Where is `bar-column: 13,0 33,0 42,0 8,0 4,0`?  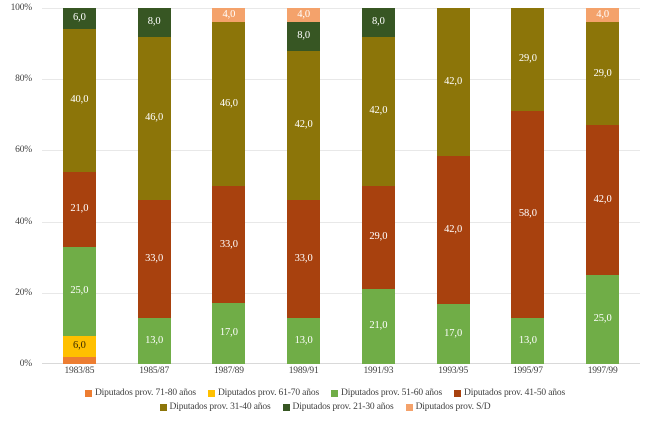
bar-column: 13,0 33,0 42,0 8,0 4,0 is located at coordinates (303, 186).